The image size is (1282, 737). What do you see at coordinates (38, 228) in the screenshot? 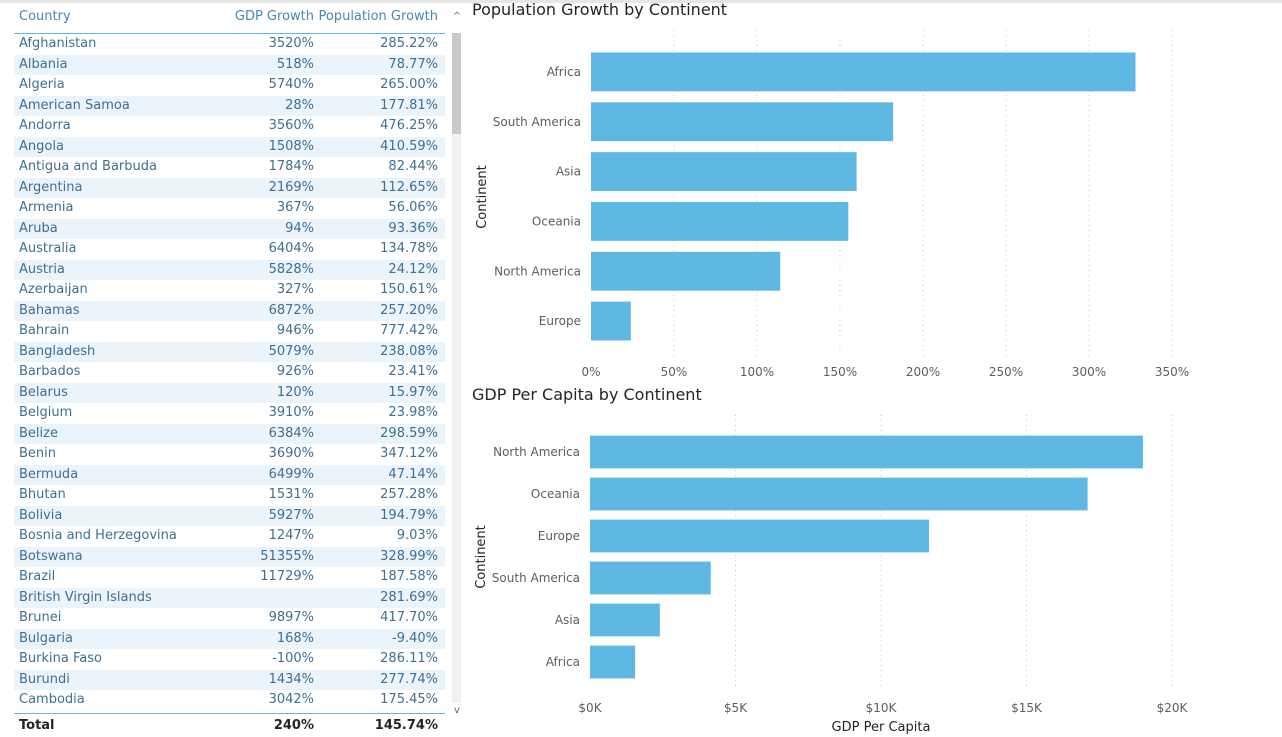
I see `cell-country: Aruba` at bounding box center [38, 228].